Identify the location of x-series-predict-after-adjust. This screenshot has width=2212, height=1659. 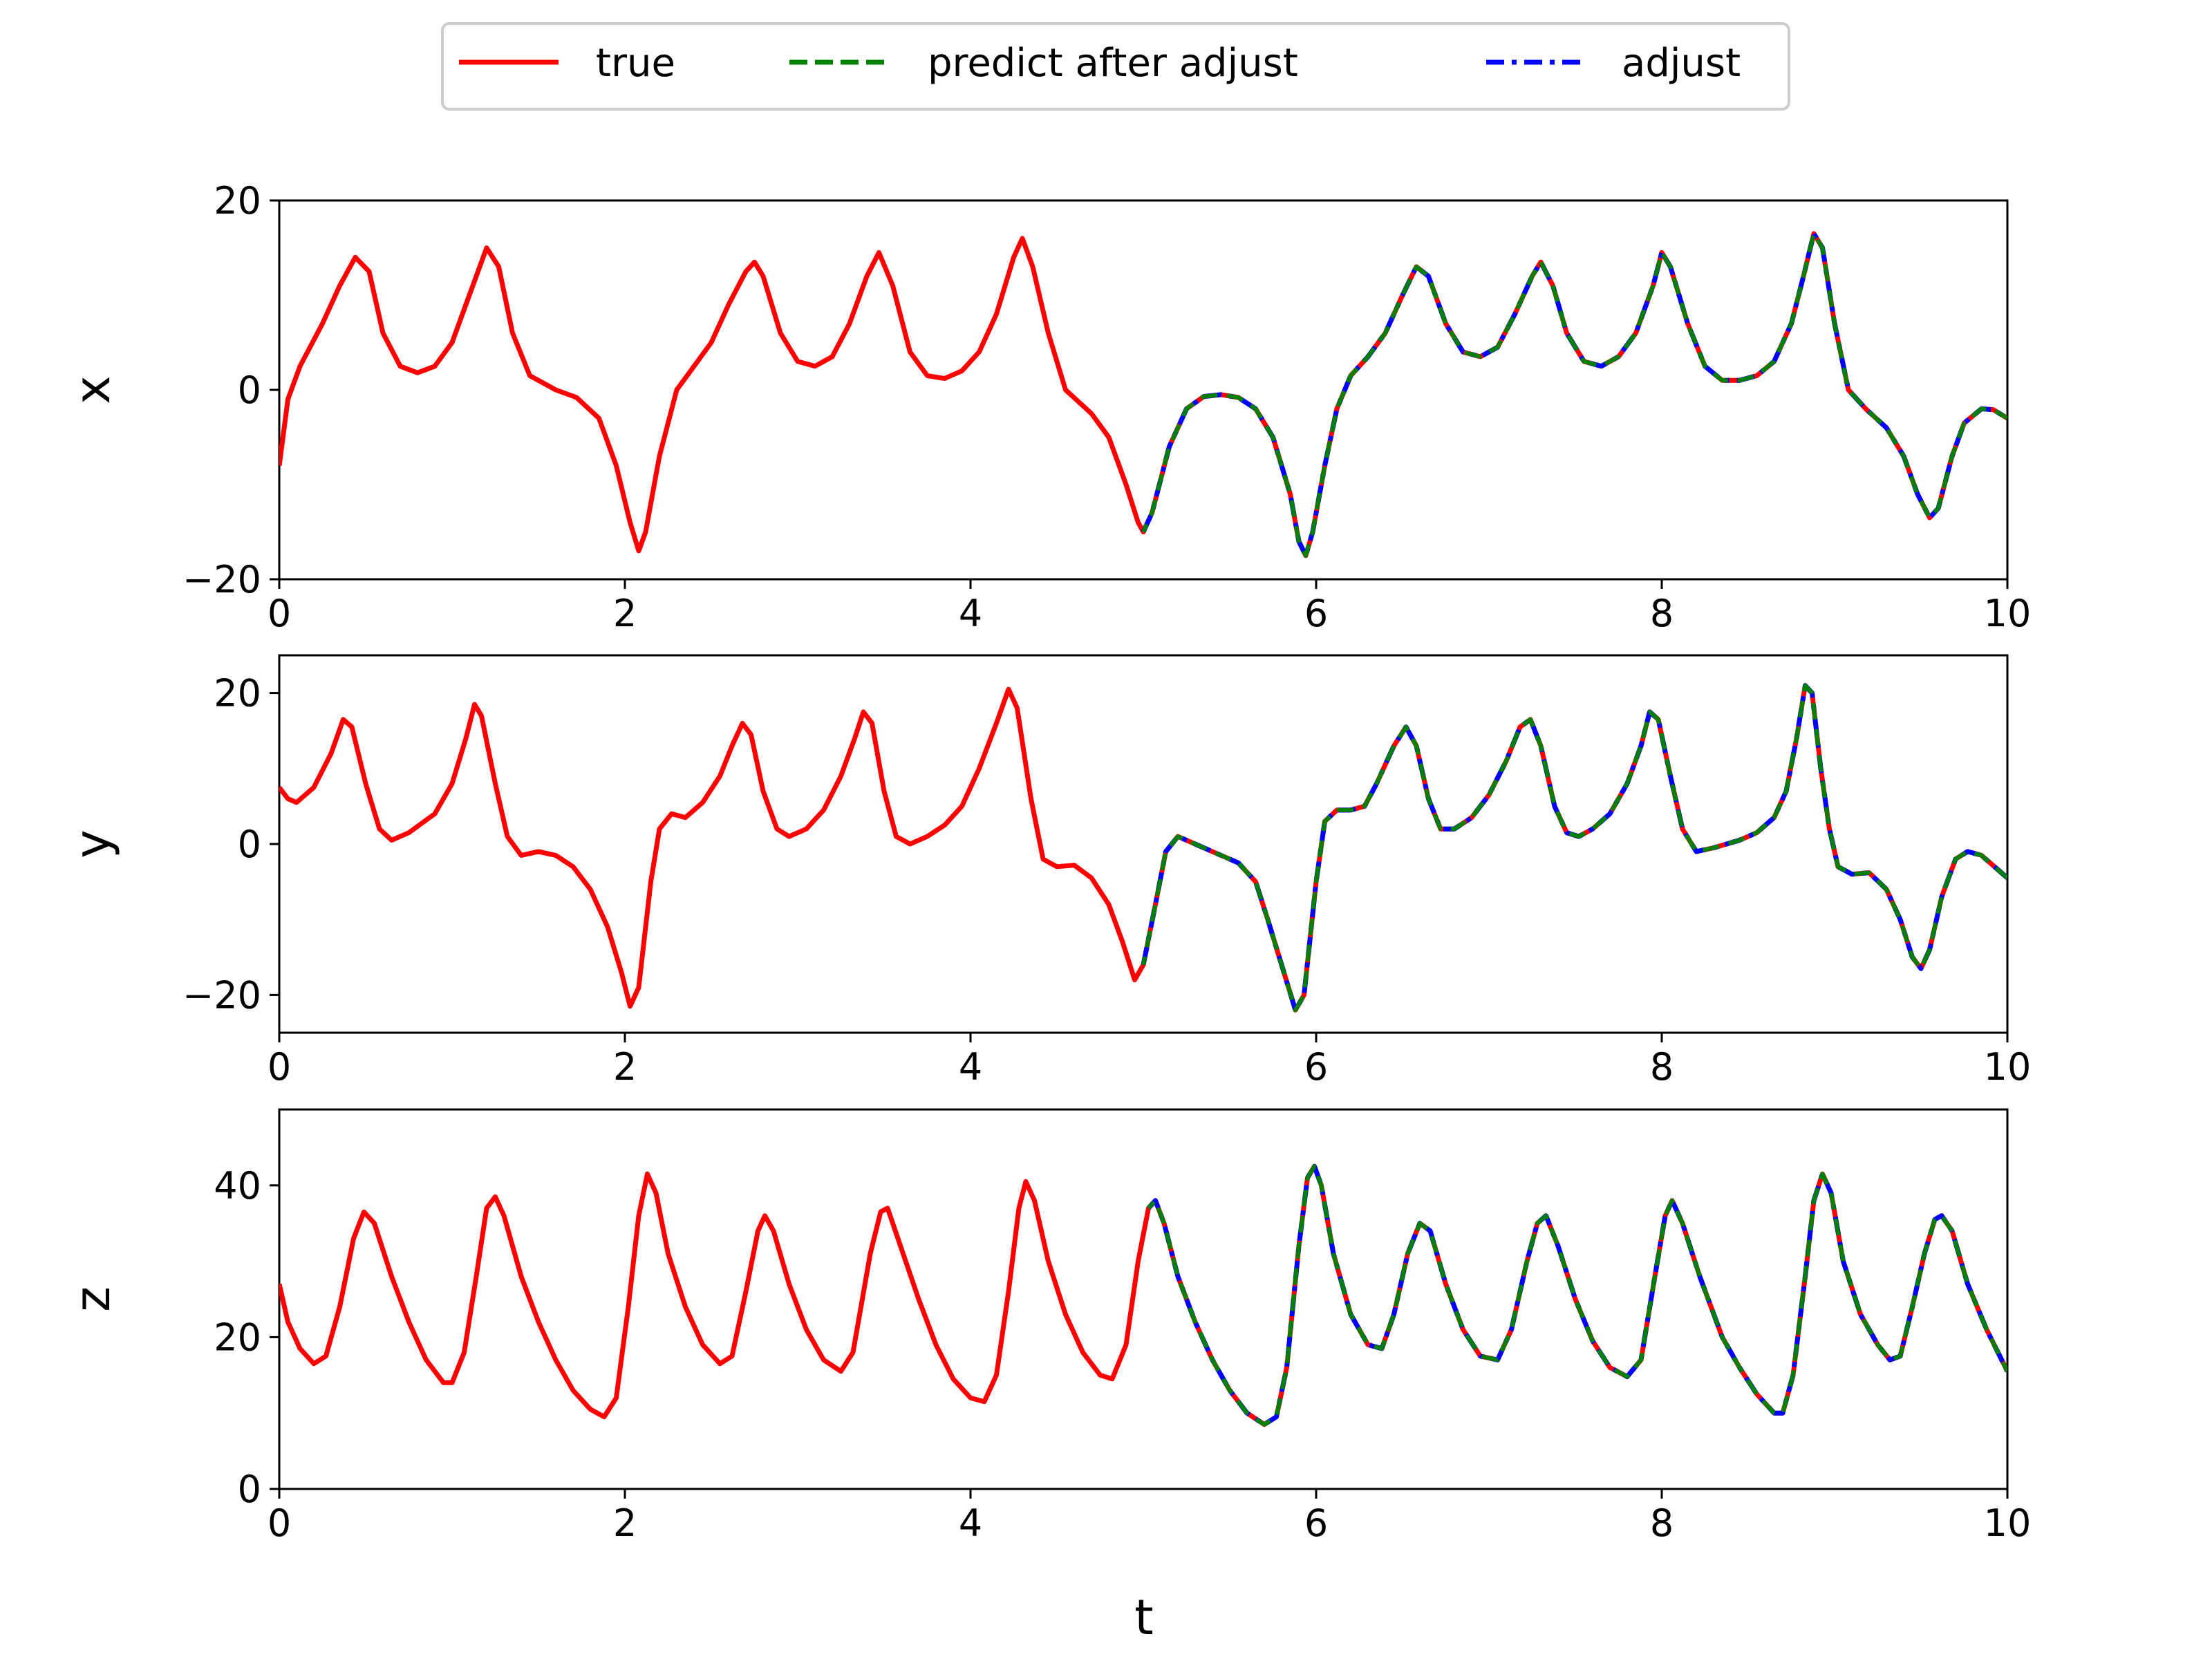
(1574, 394).